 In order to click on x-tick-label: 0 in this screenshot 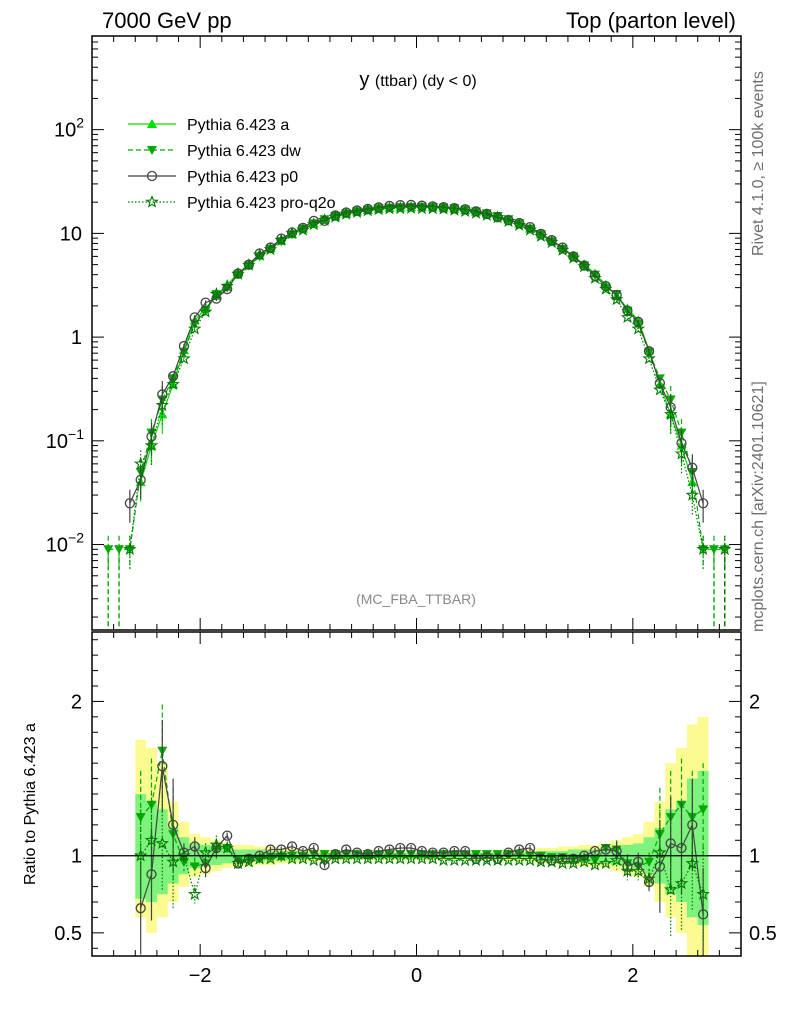, I will do `click(416, 976)`.